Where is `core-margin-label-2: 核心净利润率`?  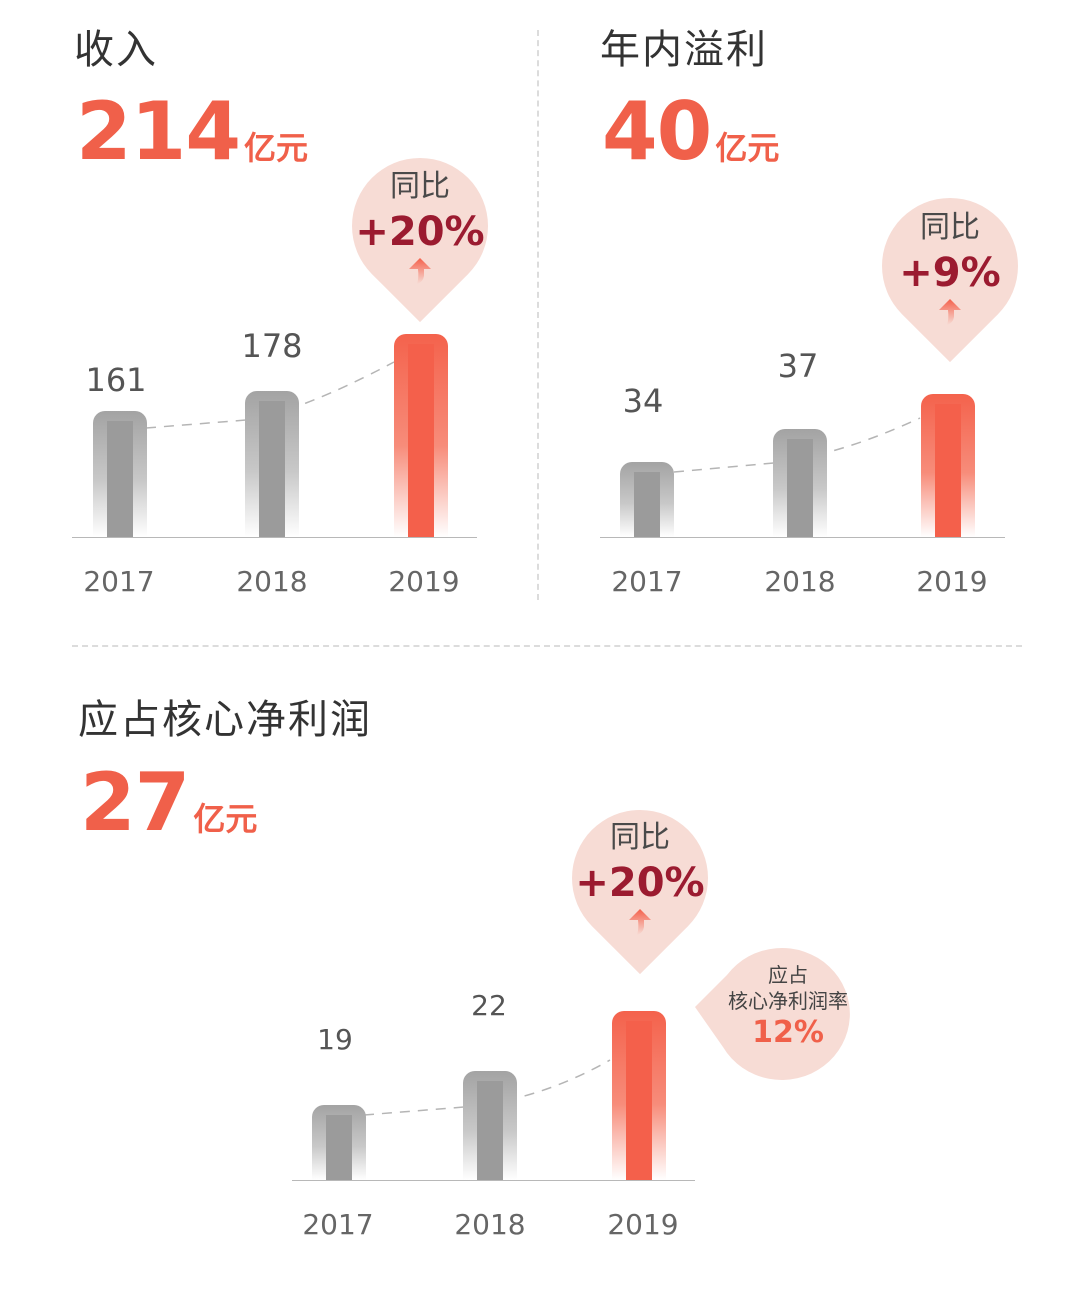 core-margin-label-2: 核心净利润率 is located at coordinates (788, 1001).